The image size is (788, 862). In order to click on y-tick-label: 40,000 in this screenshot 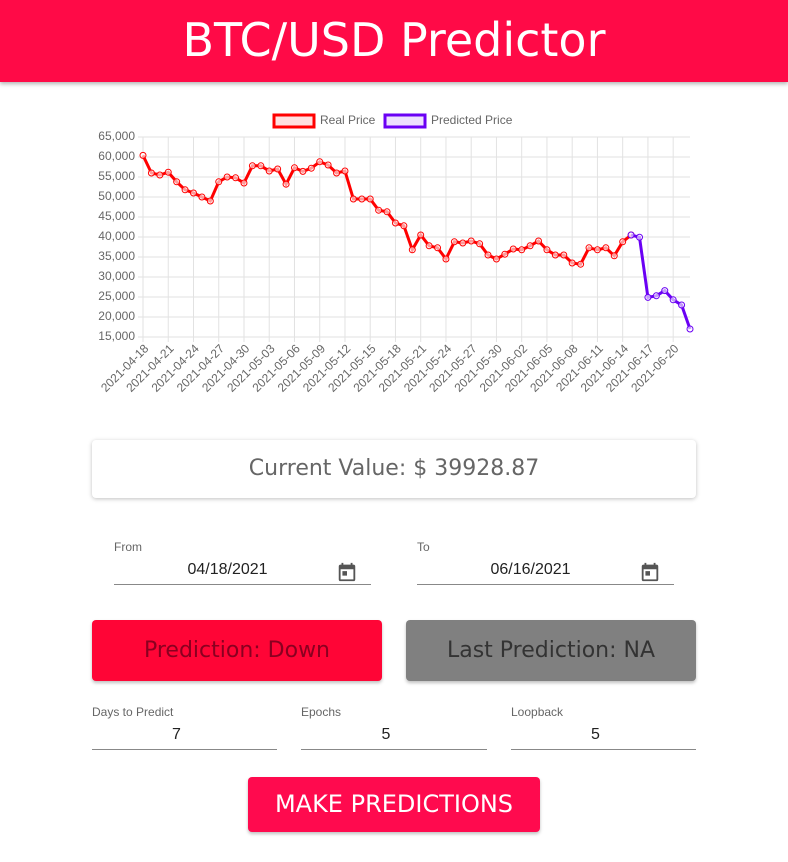, I will do `click(116, 236)`.